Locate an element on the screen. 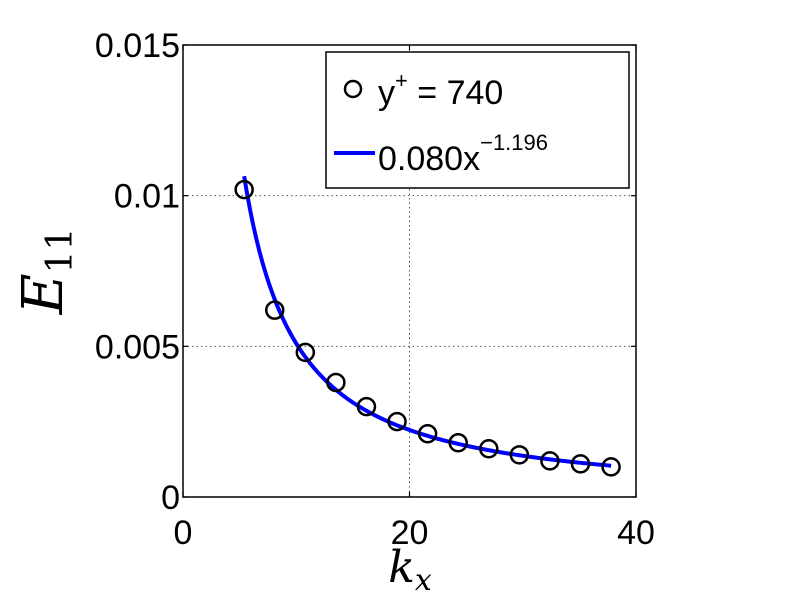 The width and height of the screenshot is (789, 592). y-tick-label-0: 0 is located at coordinates (170, 498).